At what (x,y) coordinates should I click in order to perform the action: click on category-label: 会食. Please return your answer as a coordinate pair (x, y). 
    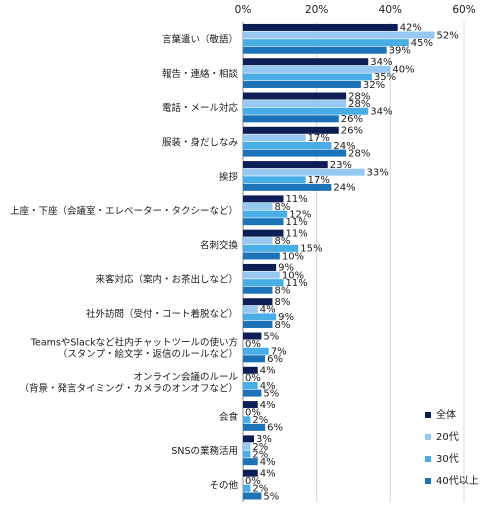
    Looking at the image, I should click on (229, 417).